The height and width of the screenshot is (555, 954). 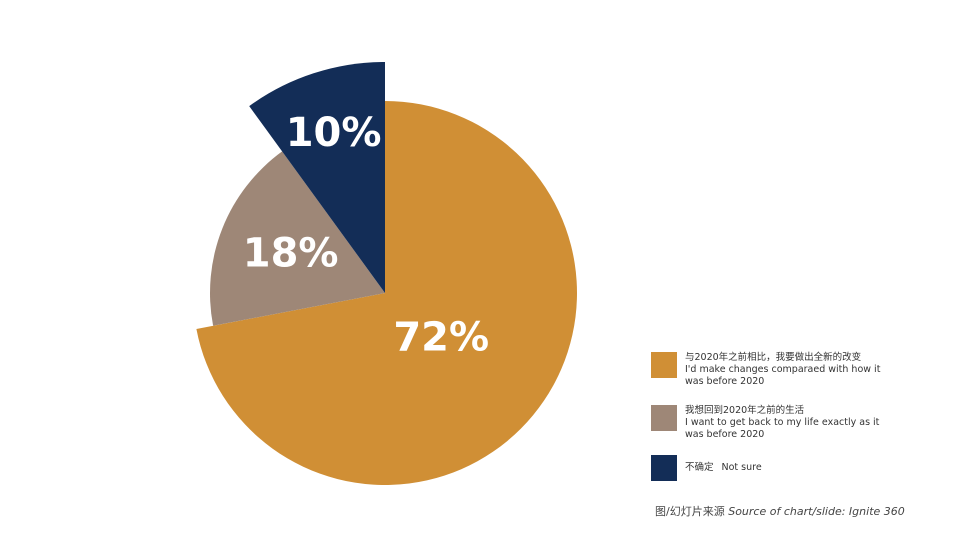 What do you see at coordinates (816, 511) in the screenshot?
I see `source-text: Source of chart/slide: Ignite 360` at bounding box center [816, 511].